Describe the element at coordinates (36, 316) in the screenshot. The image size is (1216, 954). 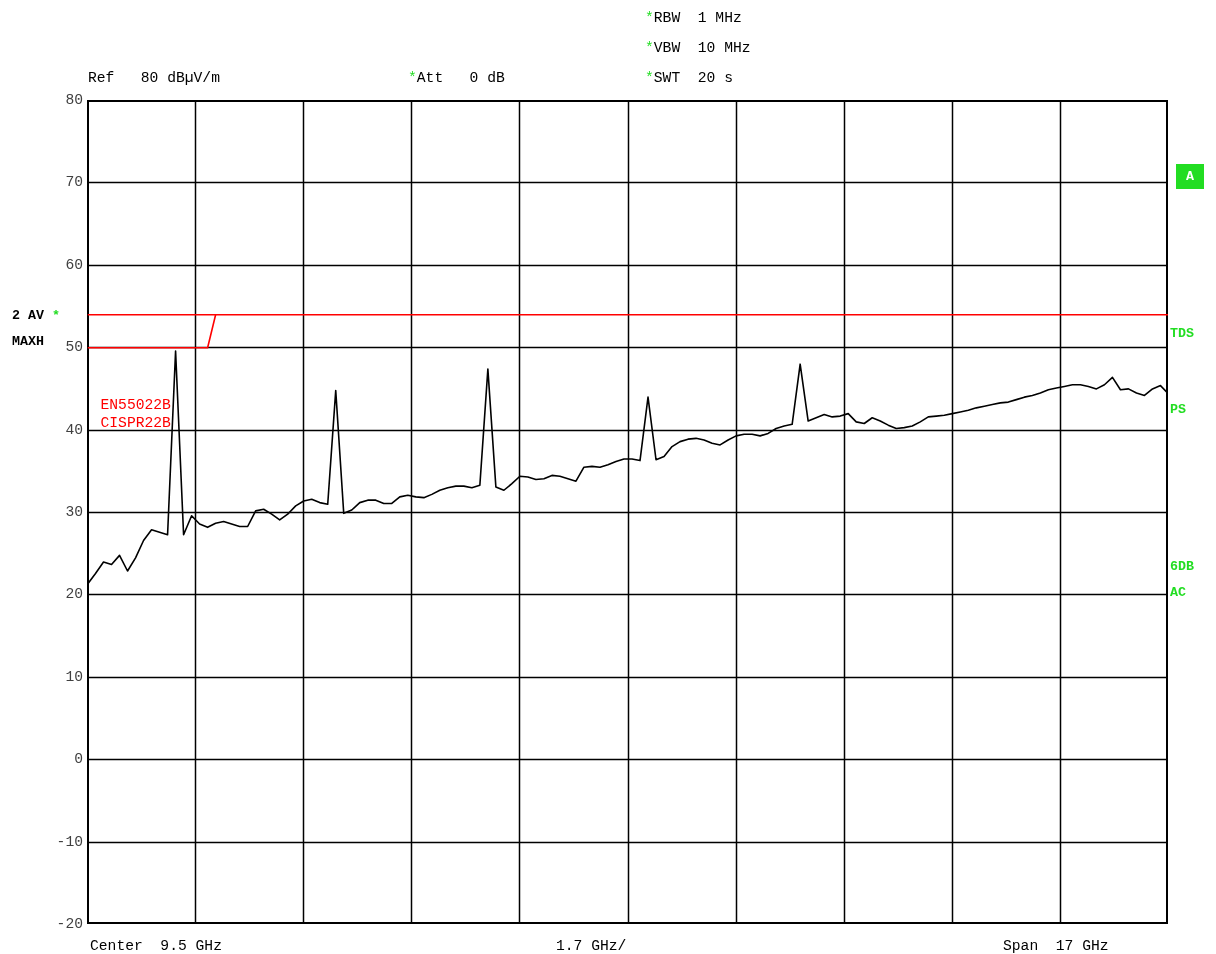
I see `text: 2 AV *` at that location.